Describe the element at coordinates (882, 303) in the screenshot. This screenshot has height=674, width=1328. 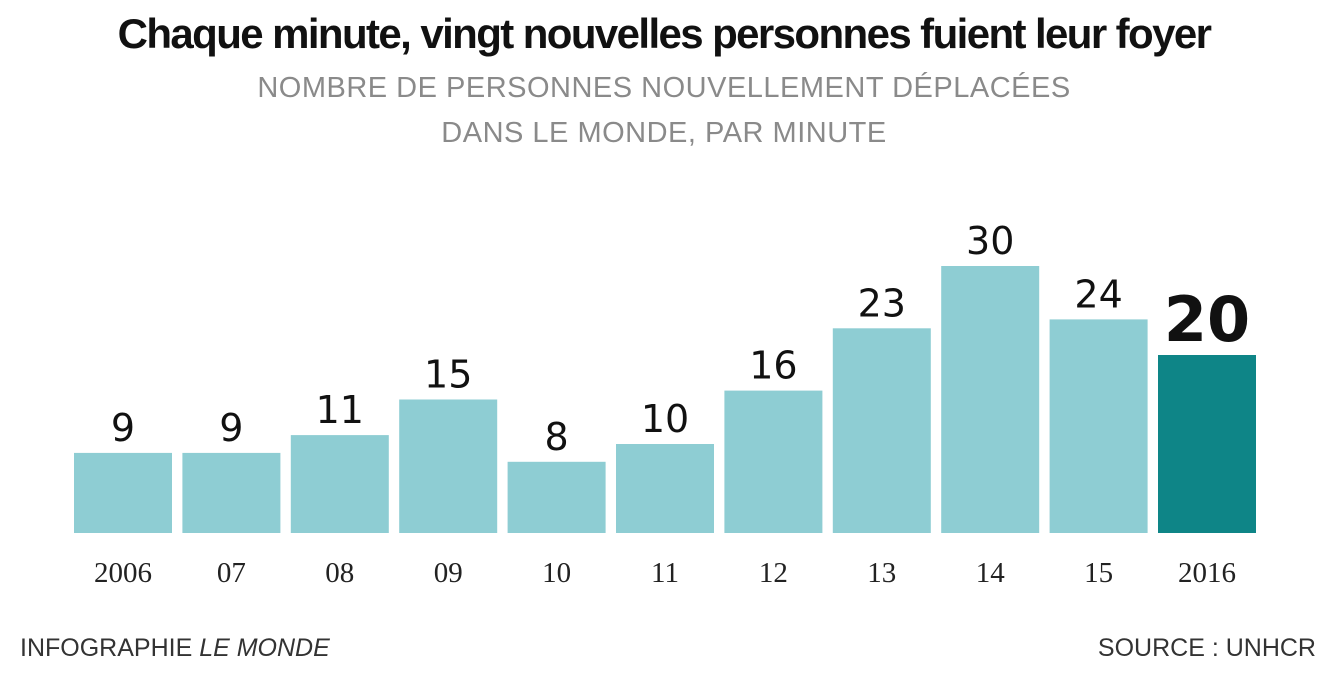
I see `value-label-13: 23` at that location.